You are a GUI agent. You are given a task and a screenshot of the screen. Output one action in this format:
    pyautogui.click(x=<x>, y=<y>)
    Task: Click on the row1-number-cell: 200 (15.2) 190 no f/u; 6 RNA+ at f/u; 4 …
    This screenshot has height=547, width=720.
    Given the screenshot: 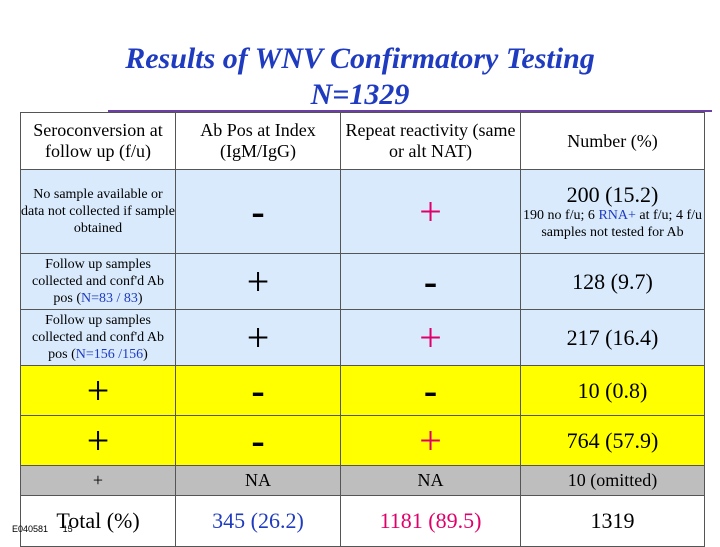 What is the action you would take?
    pyautogui.click(x=612, y=211)
    